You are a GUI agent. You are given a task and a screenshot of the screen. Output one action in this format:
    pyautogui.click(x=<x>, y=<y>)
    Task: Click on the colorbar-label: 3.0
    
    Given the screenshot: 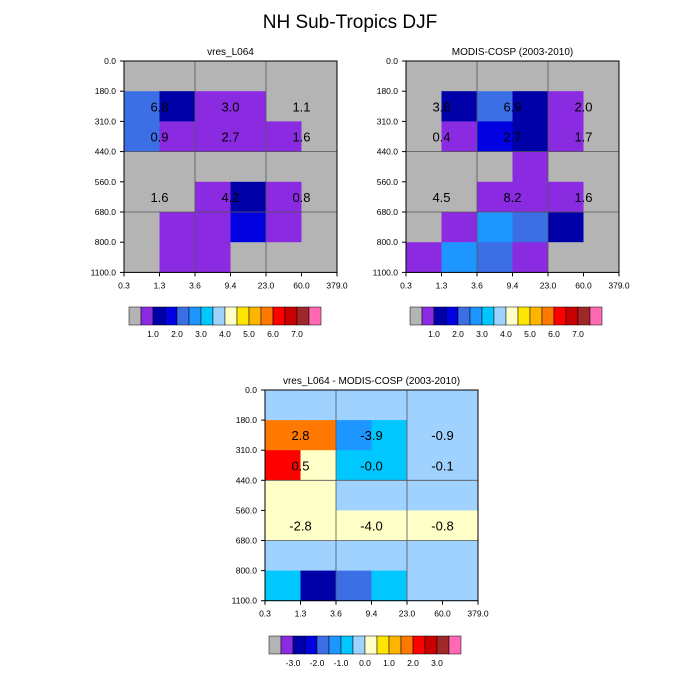 What is the action you would take?
    pyautogui.click(x=482, y=334)
    